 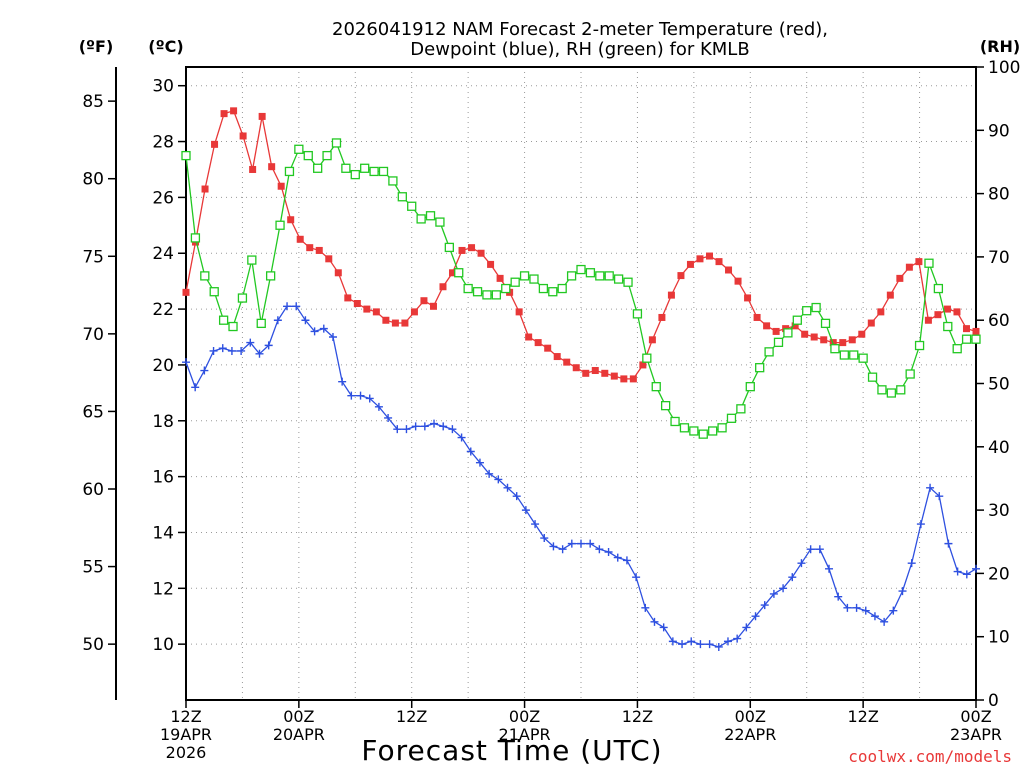 What do you see at coordinates (299, 734) in the screenshot?
I see `x-tick-label: 20APR` at bounding box center [299, 734].